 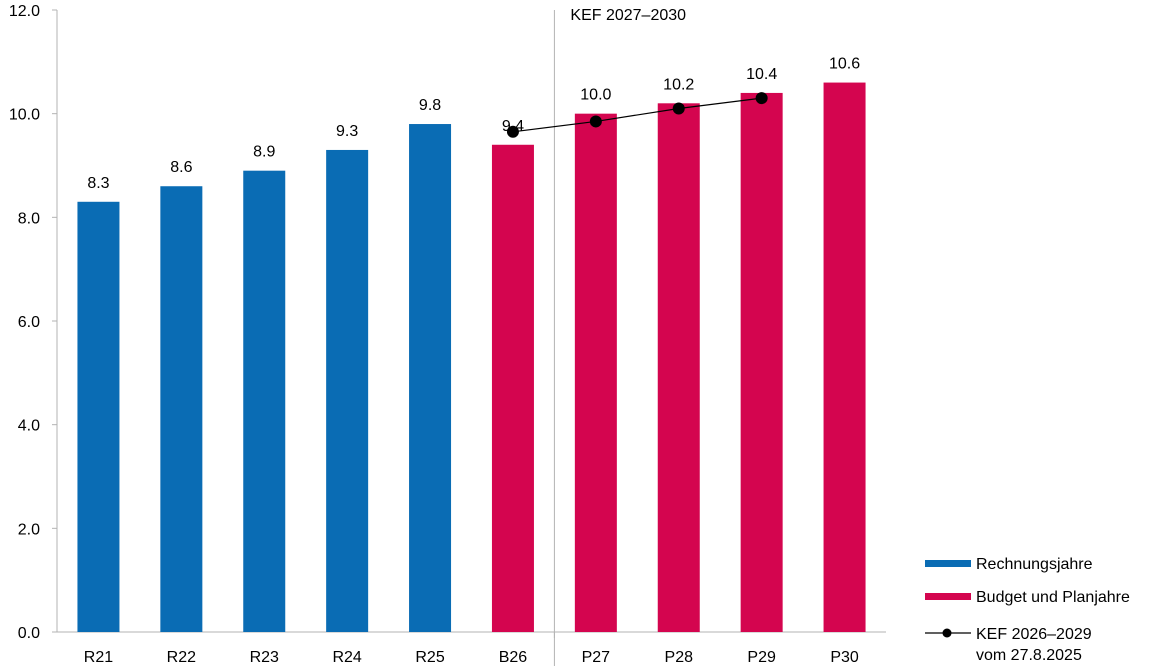 What do you see at coordinates (1034, 634) in the screenshot?
I see `legend-label-kef-2026-2029: KEF 2026–2029` at bounding box center [1034, 634].